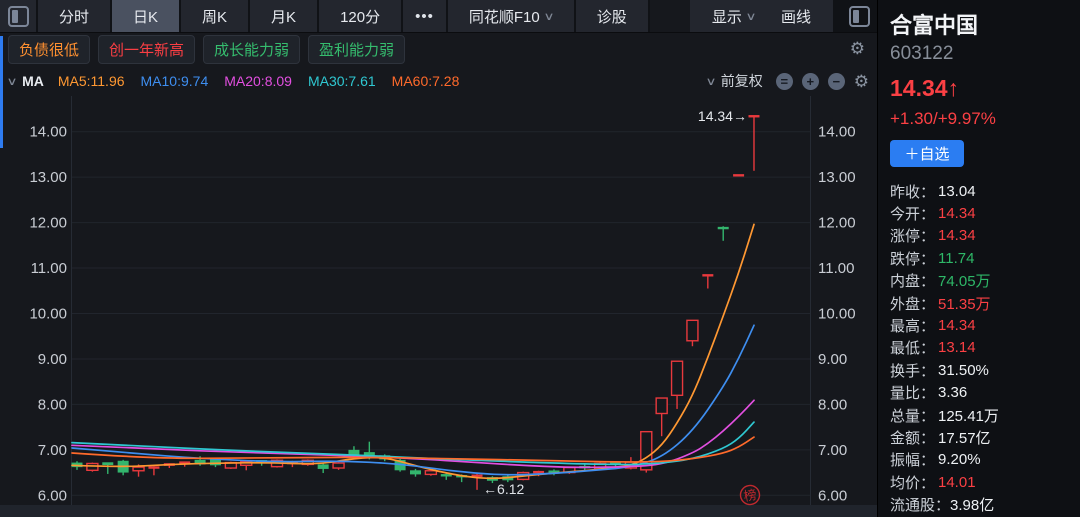 The image size is (1080, 517). I want to click on tab-label: •••, so click(424, 16).